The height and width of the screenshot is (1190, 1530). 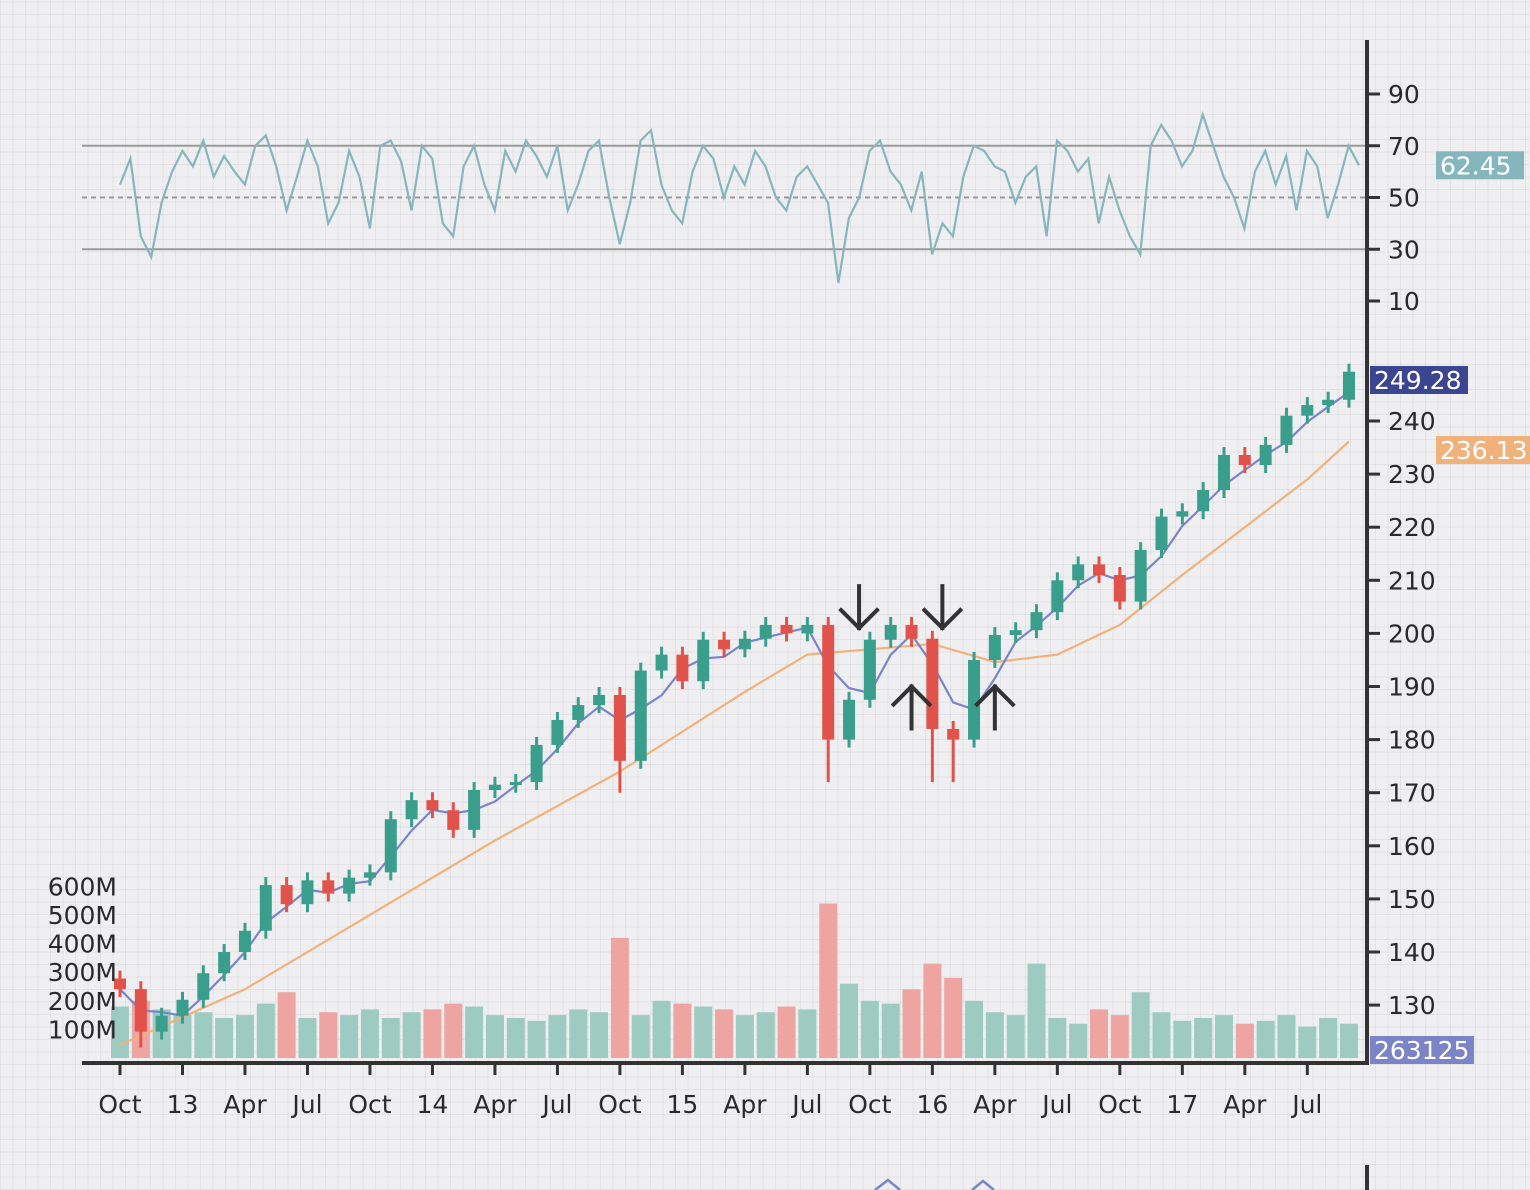 What do you see at coordinates (1412, 740) in the screenshot?
I see `price-tick-label: 180` at bounding box center [1412, 740].